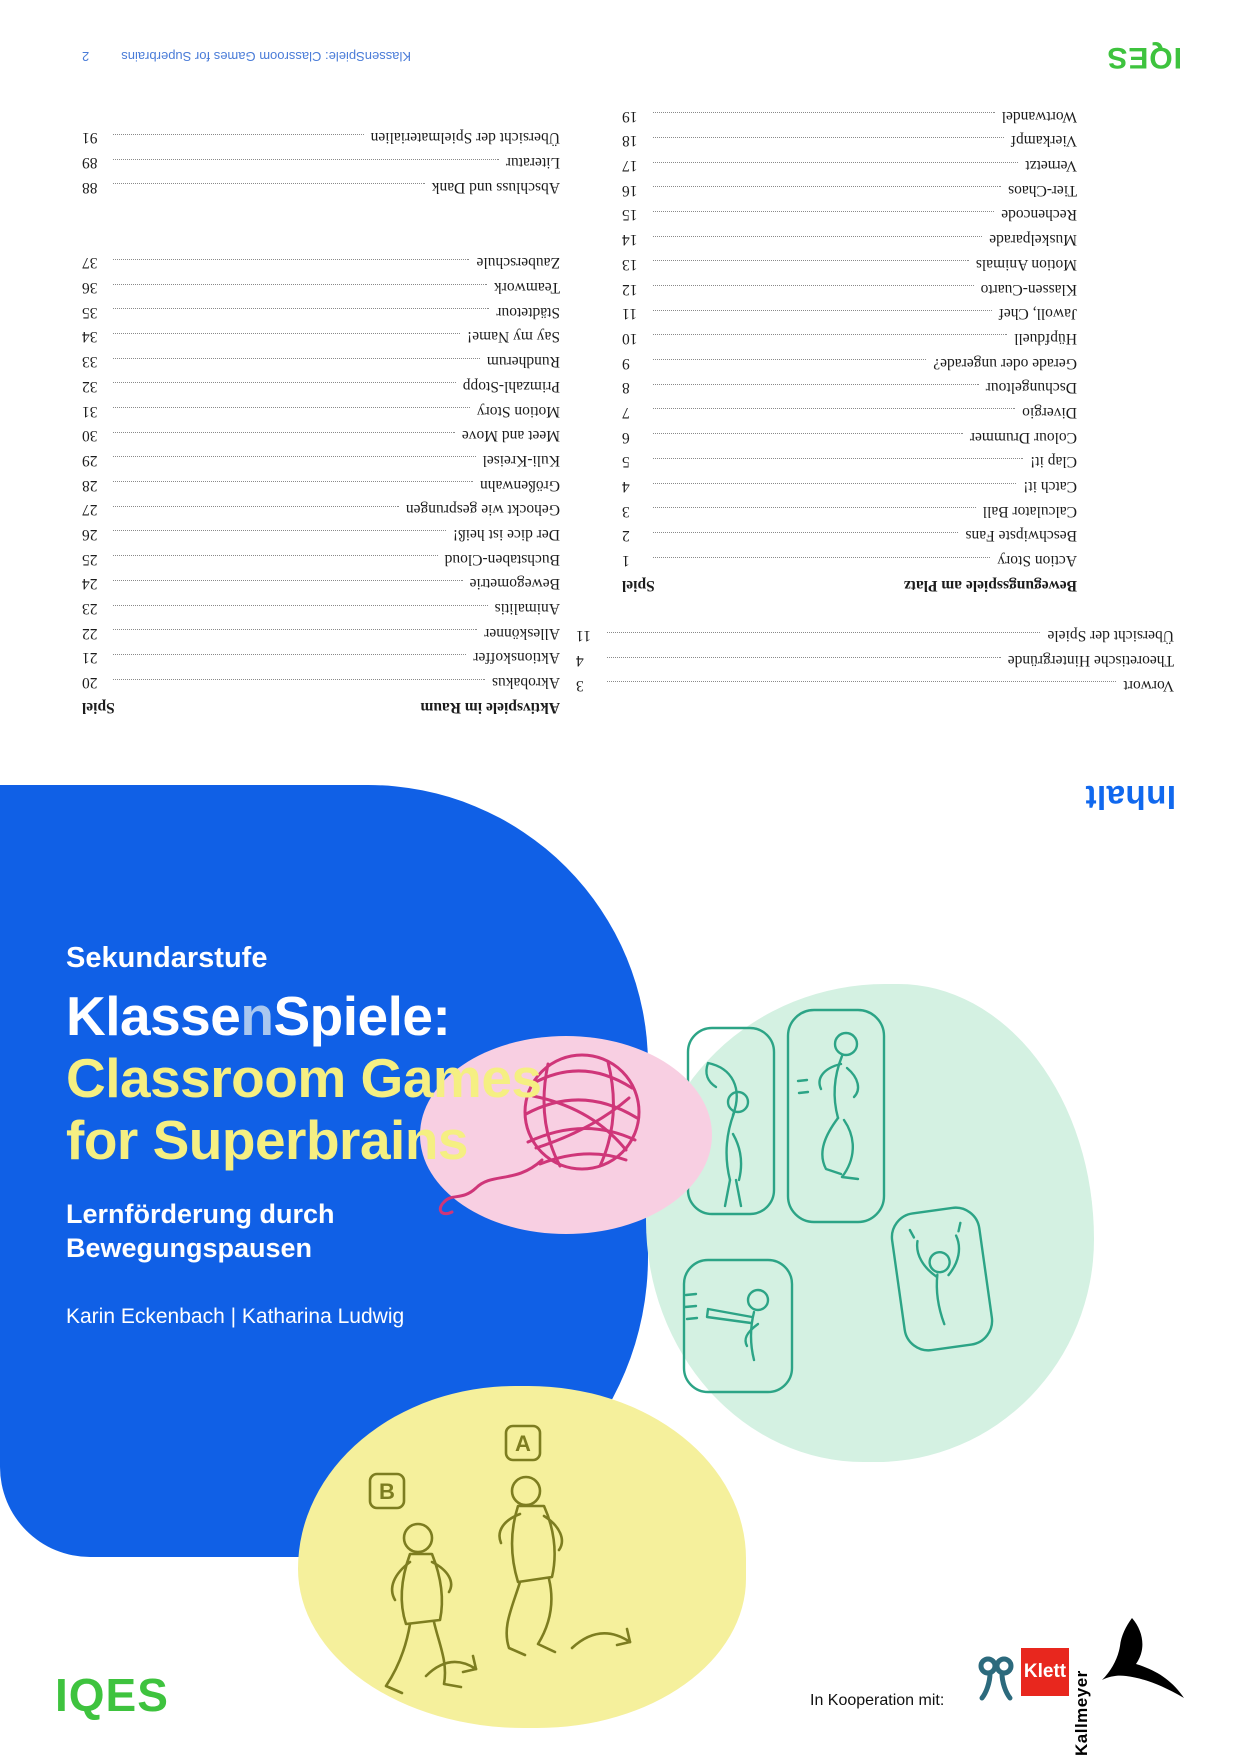 The image size is (1240, 1756). Describe the element at coordinates (321, 658) in the screenshot. I see `toc-row: Aktionskoffer 21` at that location.